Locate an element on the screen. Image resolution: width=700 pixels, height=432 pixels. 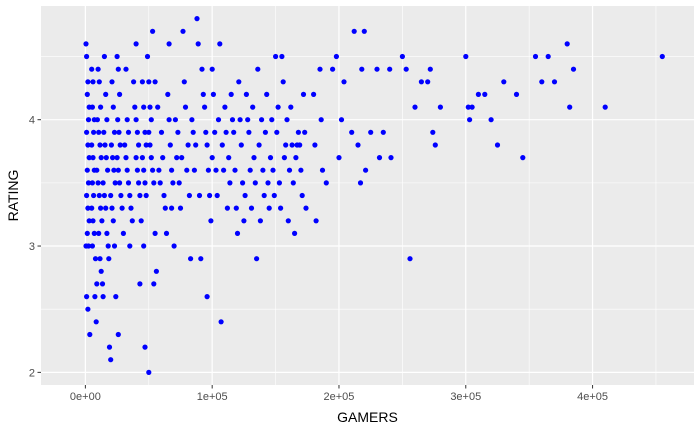
y-tick-label: 4 is located at coordinates (32, 121).